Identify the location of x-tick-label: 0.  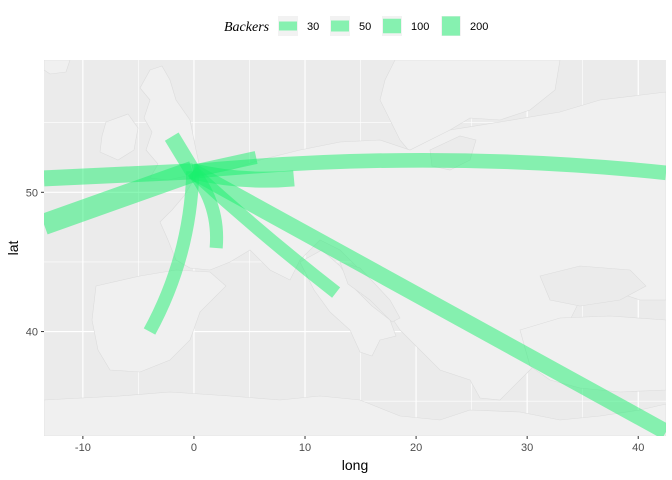
(194, 448).